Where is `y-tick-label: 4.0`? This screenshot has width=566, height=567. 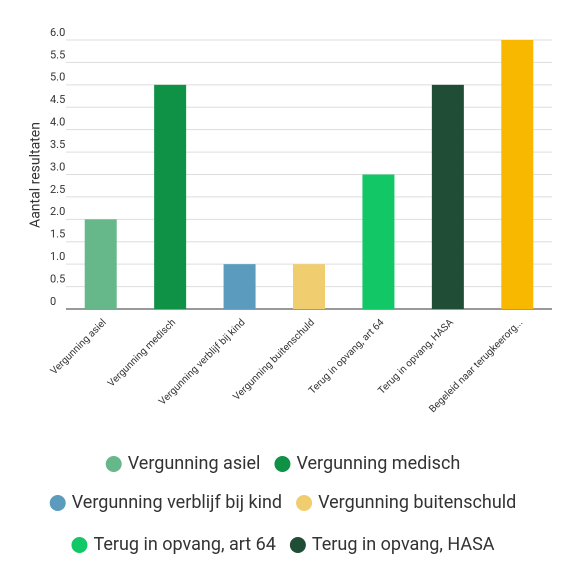
y-tick-label: 4.0 is located at coordinates (57, 122).